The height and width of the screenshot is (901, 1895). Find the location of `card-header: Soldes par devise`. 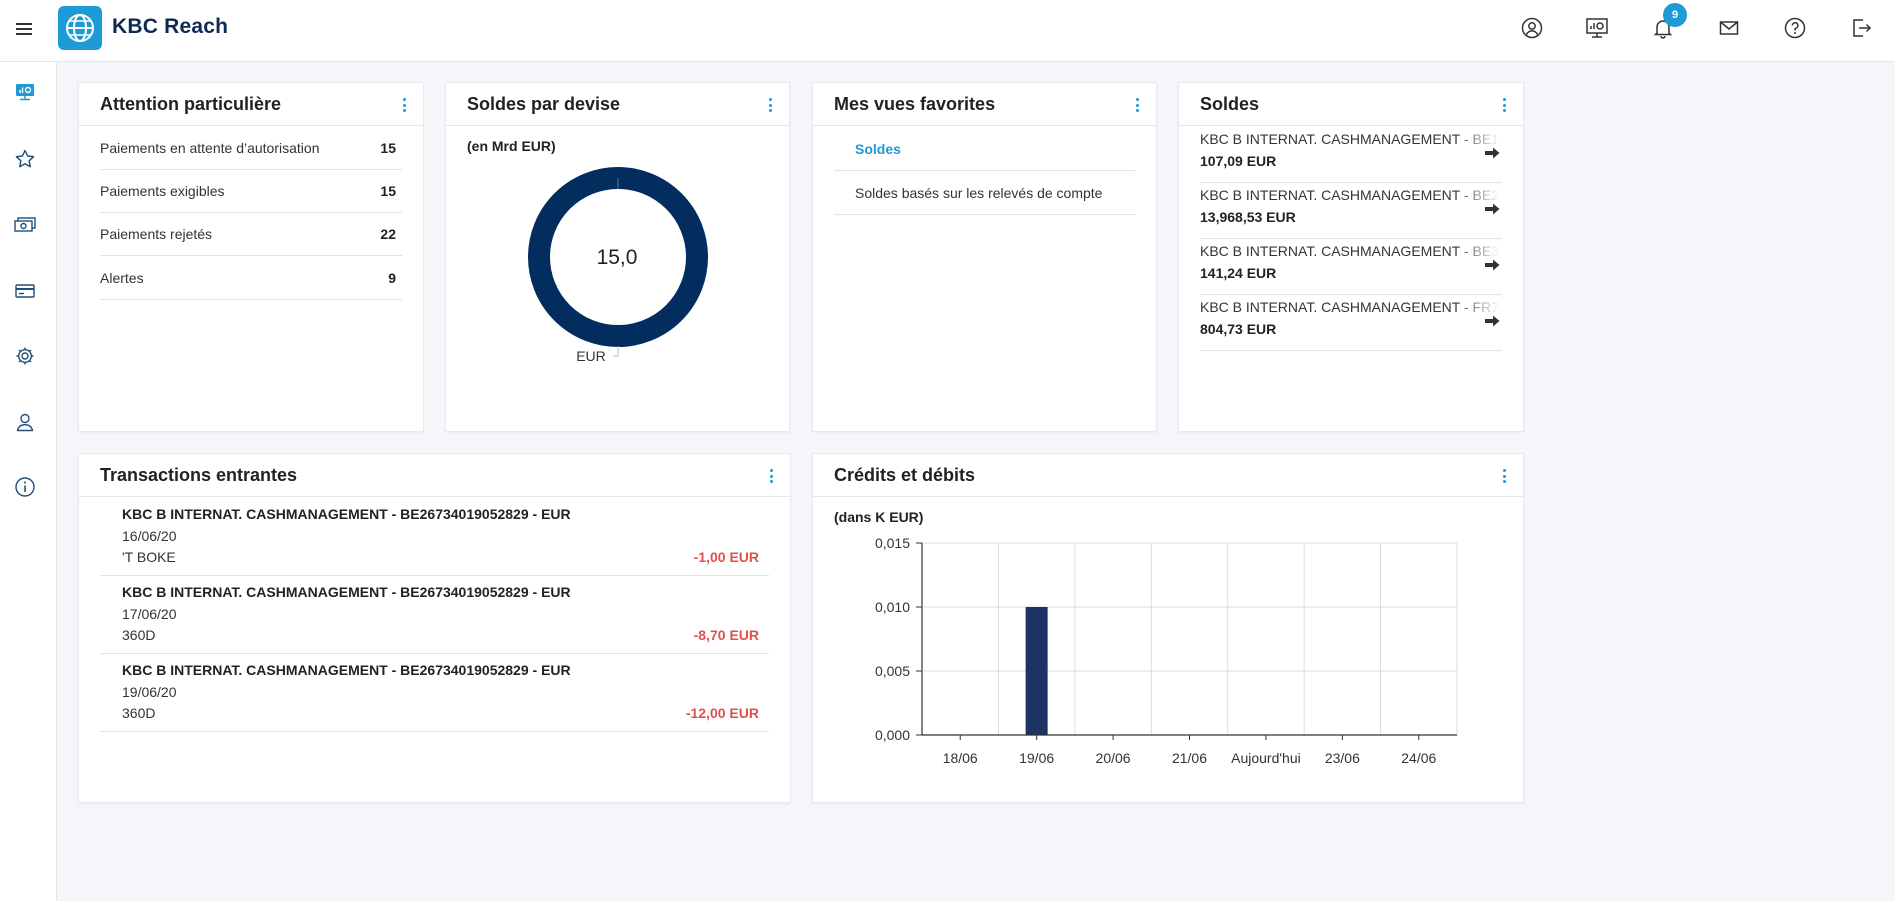

card-header: Soldes par devise is located at coordinates (617, 104).